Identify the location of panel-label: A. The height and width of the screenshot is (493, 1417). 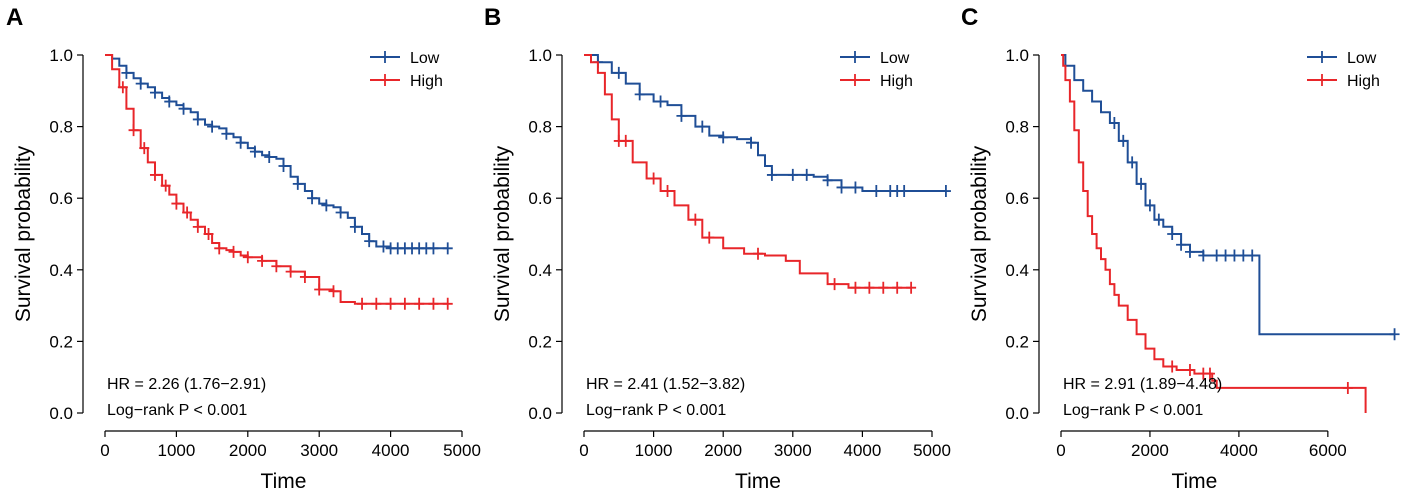
(14, 17).